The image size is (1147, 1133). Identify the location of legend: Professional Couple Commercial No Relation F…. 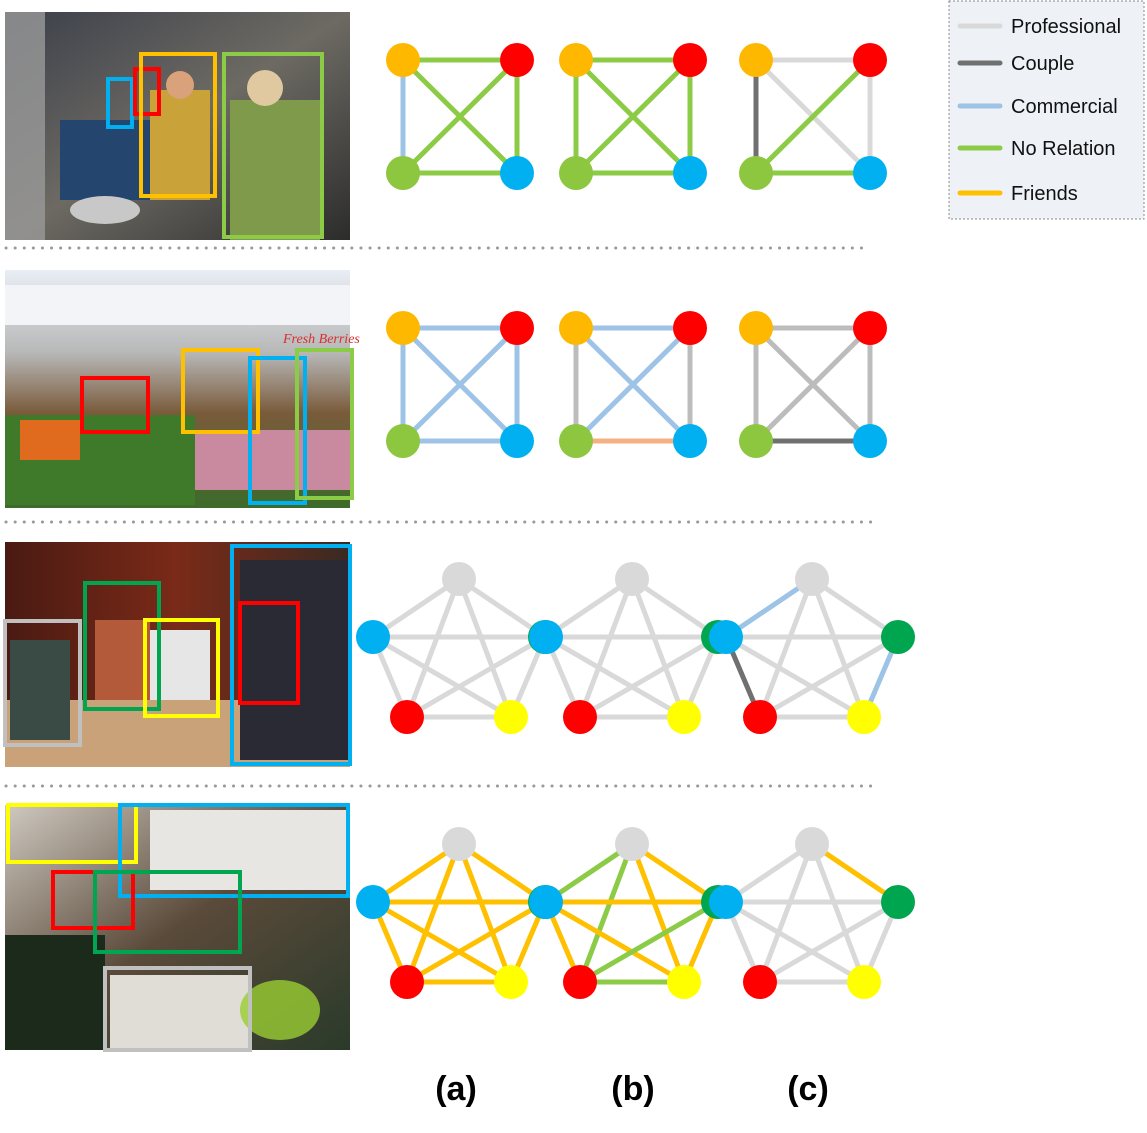
(1046, 110).